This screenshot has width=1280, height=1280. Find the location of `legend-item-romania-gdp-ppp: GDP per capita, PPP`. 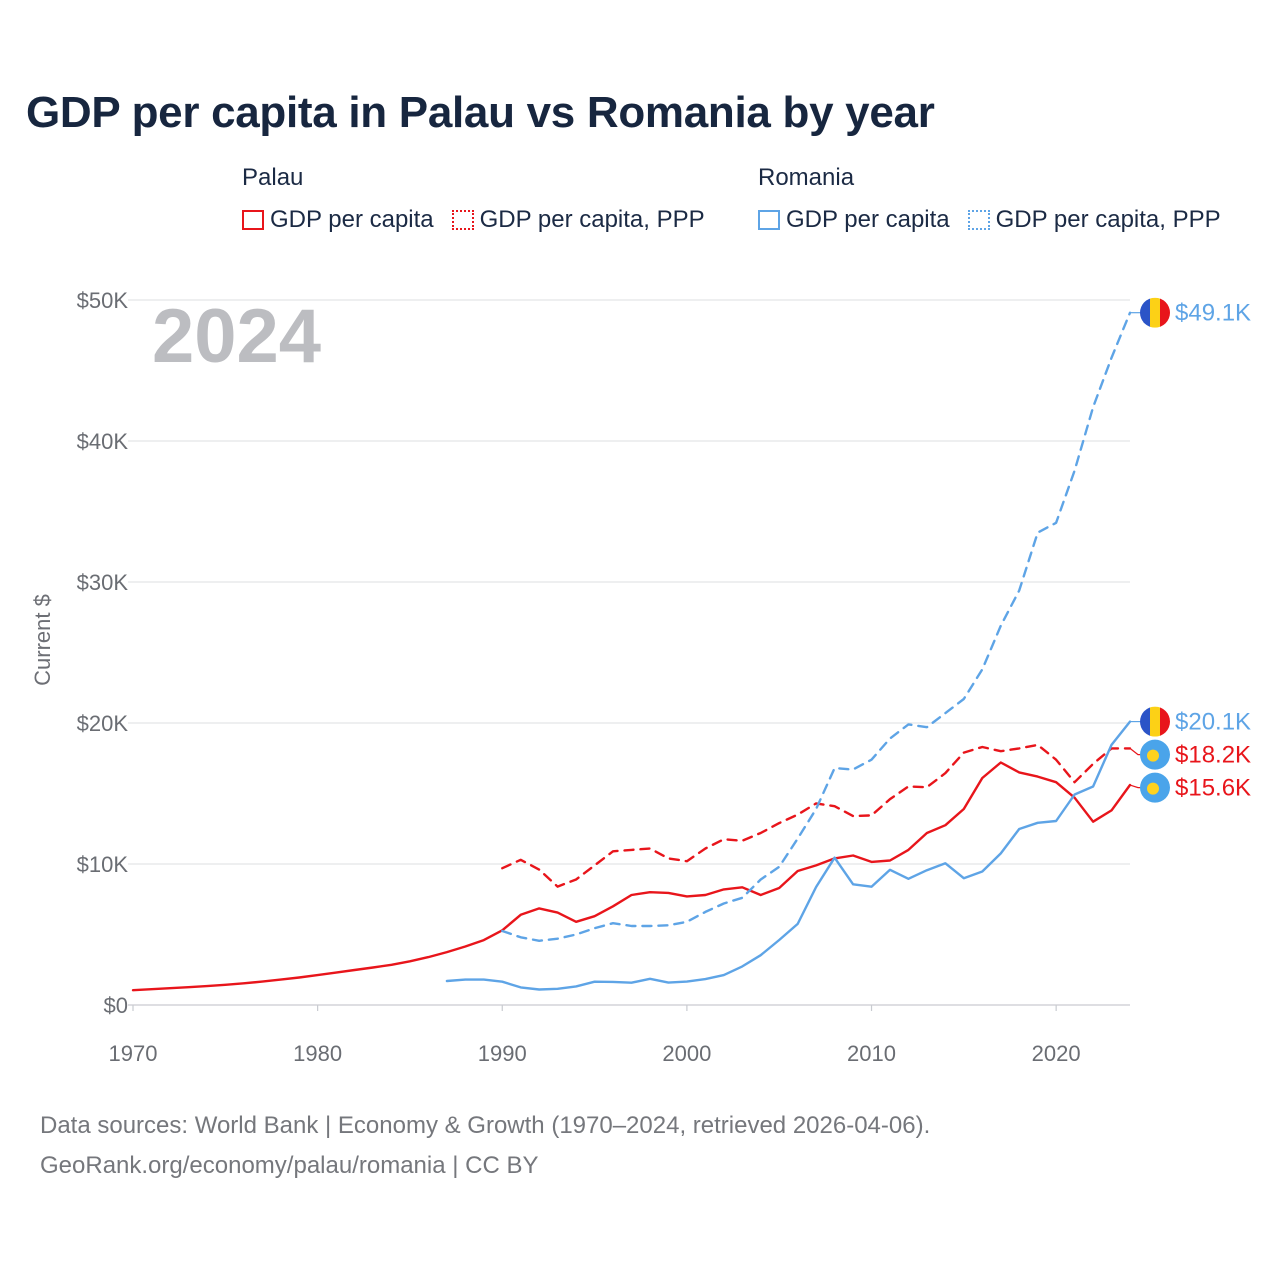

legend-item-romania-gdp-ppp: GDP per capita, PPP is located at coordinates (1094, 220).